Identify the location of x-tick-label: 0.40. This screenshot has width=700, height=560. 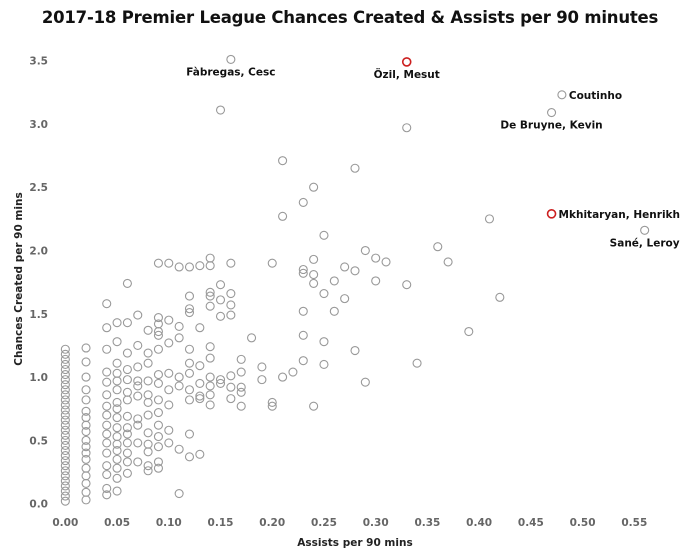
(479, 523).